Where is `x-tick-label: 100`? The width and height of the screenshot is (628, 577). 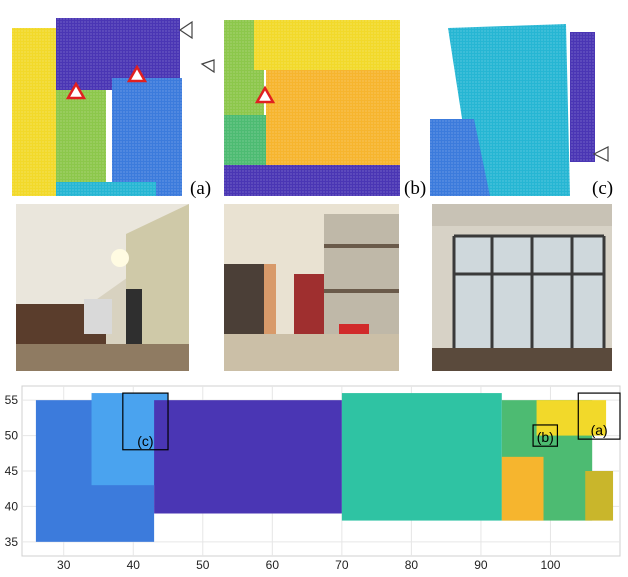
x-tick-label: 100 is located at coordinates (550, 565).